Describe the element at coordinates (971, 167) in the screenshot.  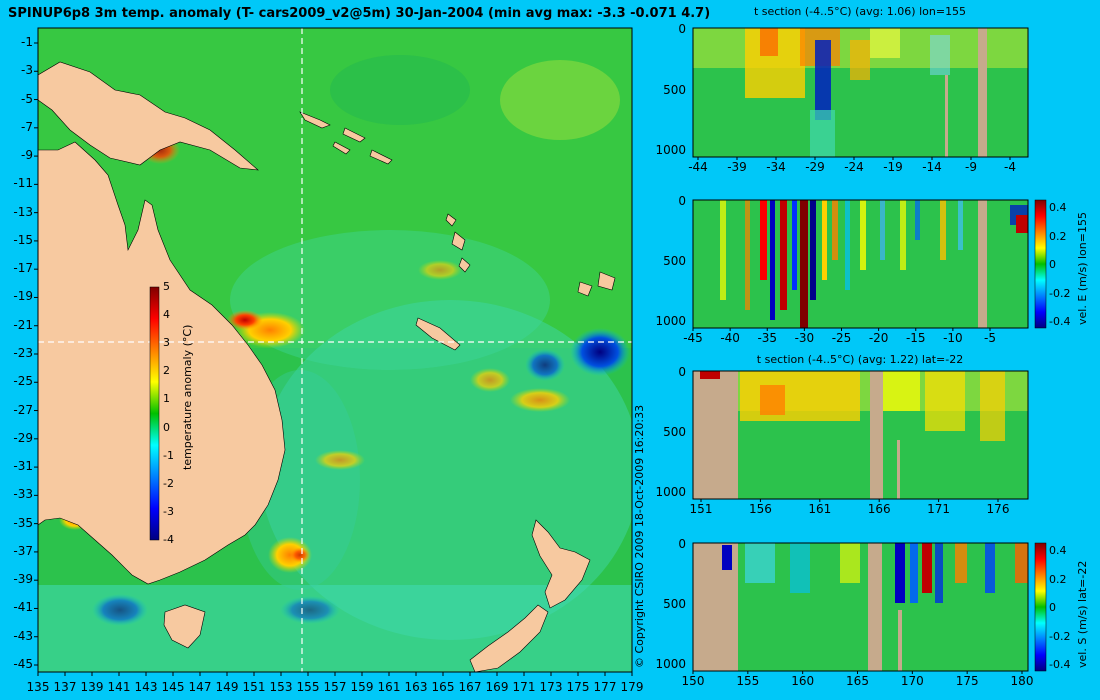
I see `section-1-x-tick-label: -9` at that location.